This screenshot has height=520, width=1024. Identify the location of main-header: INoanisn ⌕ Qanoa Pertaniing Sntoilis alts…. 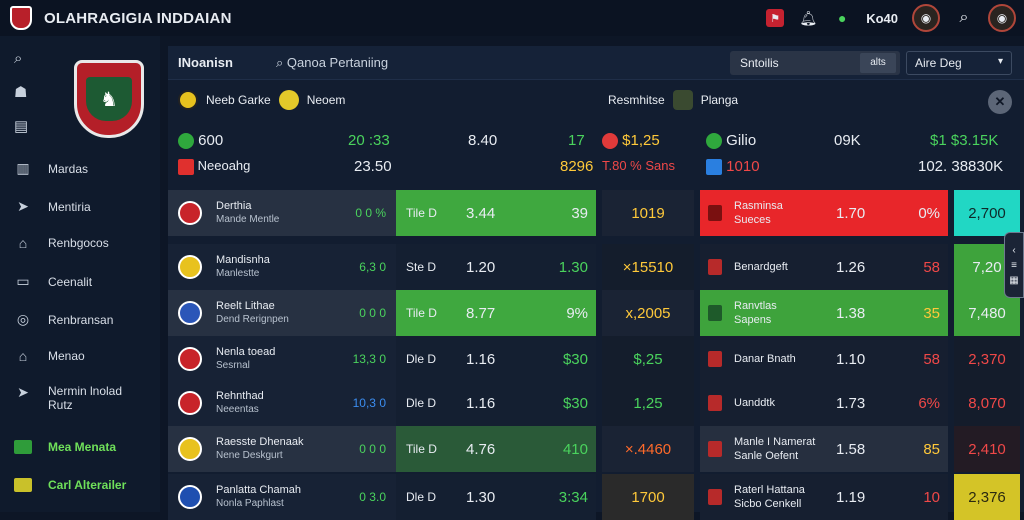
(596, 63).